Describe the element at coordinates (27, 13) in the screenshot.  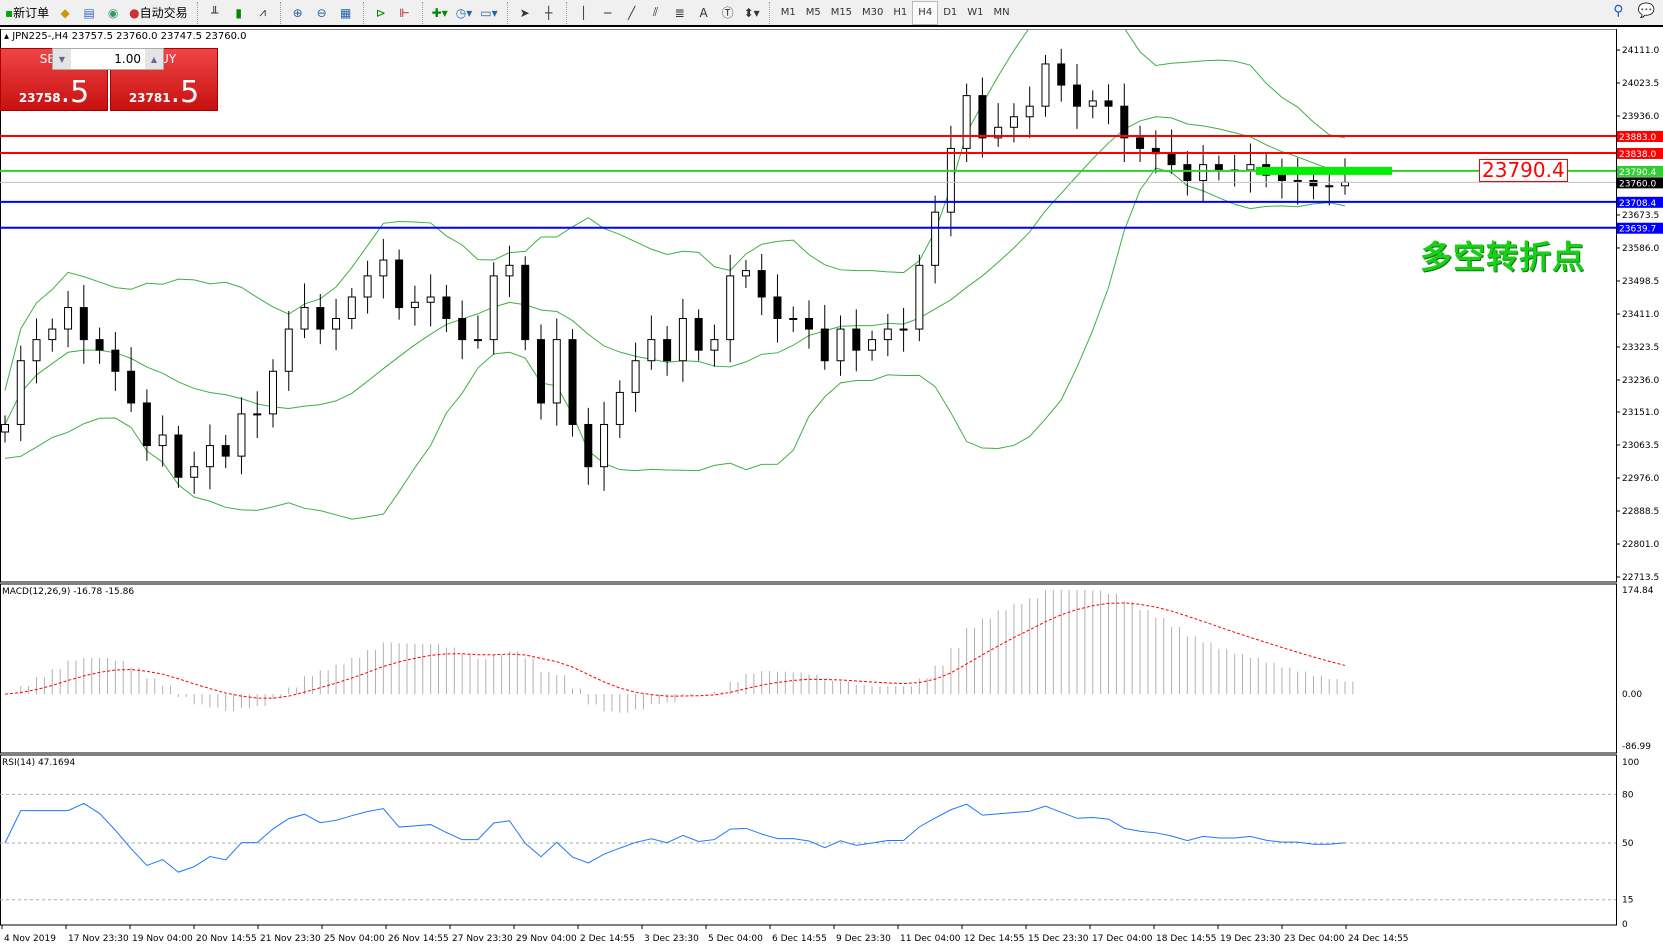
I see `new-order-button: ▪ 新订单` at that location.